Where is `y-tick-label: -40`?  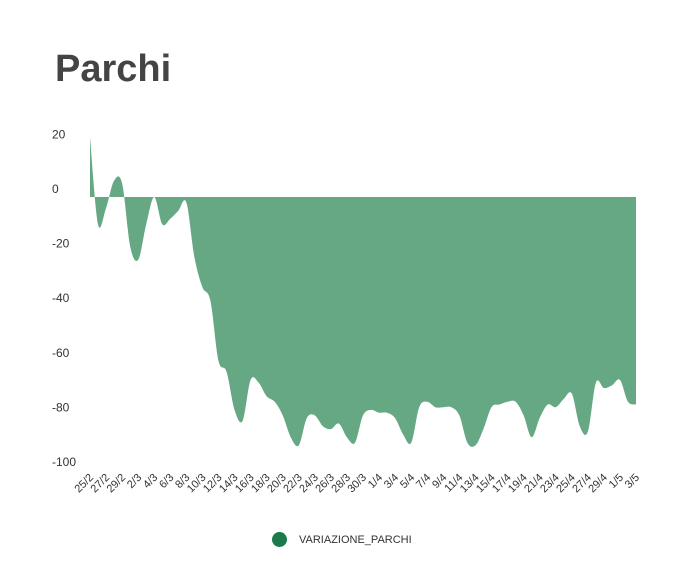 y-tick-label: -40 is located at coordinates (61, 298).